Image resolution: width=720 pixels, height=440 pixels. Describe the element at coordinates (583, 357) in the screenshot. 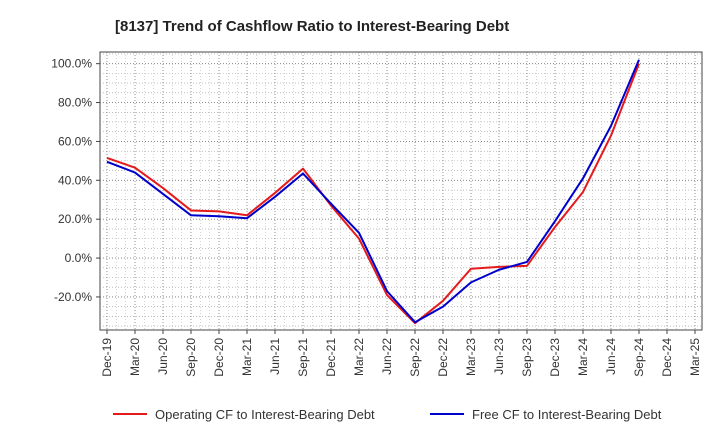

I see `x-tick-label: Mar-24` at that location.